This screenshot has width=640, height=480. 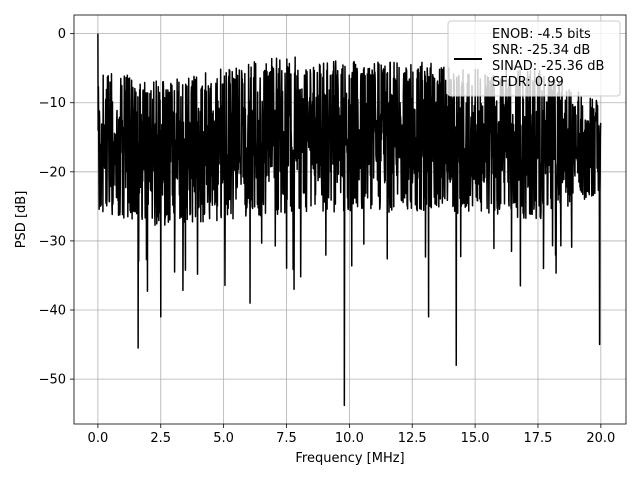 What do you see at coordinates (538, 438) in the screenshot?
I see `x-tick-label: 17.5` at bounding box center [538, 438].